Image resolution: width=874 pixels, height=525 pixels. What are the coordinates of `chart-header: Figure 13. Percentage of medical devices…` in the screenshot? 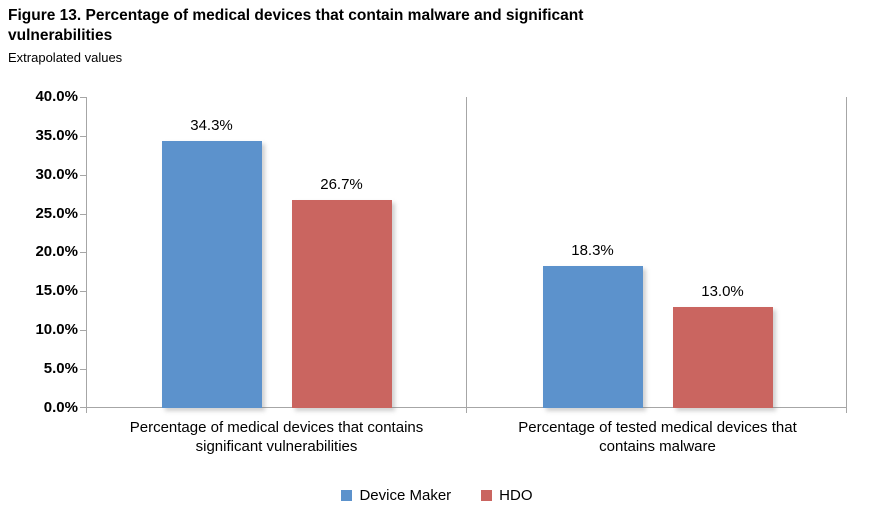 It's located at (428, 36).